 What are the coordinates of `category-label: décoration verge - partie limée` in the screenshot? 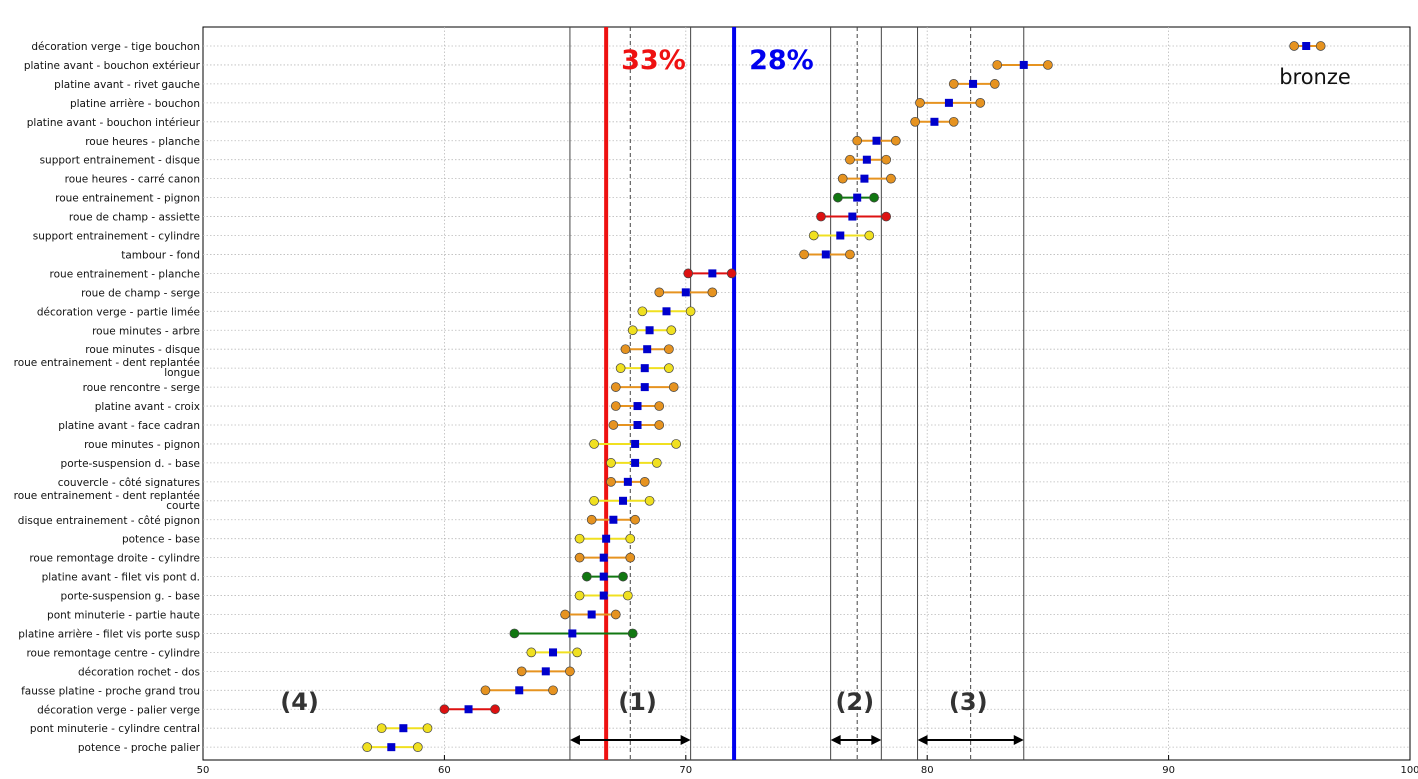 It's located at (118, 312).